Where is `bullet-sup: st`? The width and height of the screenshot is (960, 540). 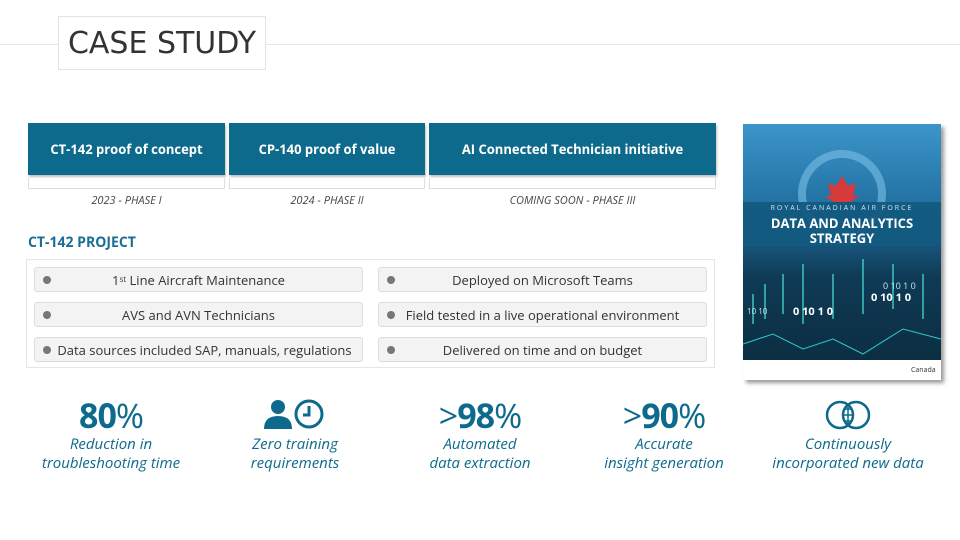 bullet-sup: st is located at coordinates (123, 279).